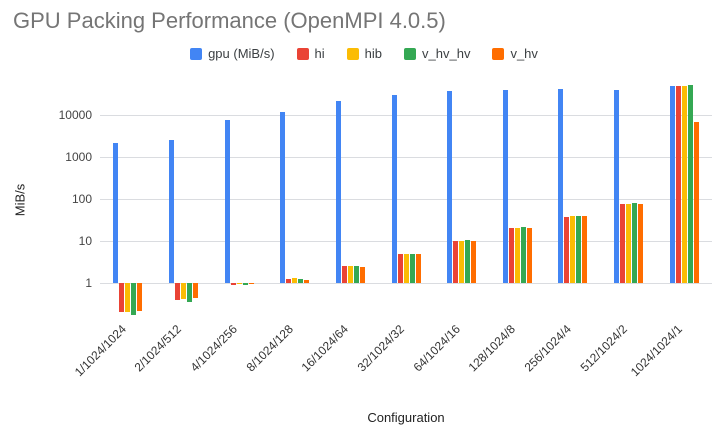  Describe the element at coordinates (295, 280) in the screenshot. I see `bar-hib-8/1024/128` at that location.